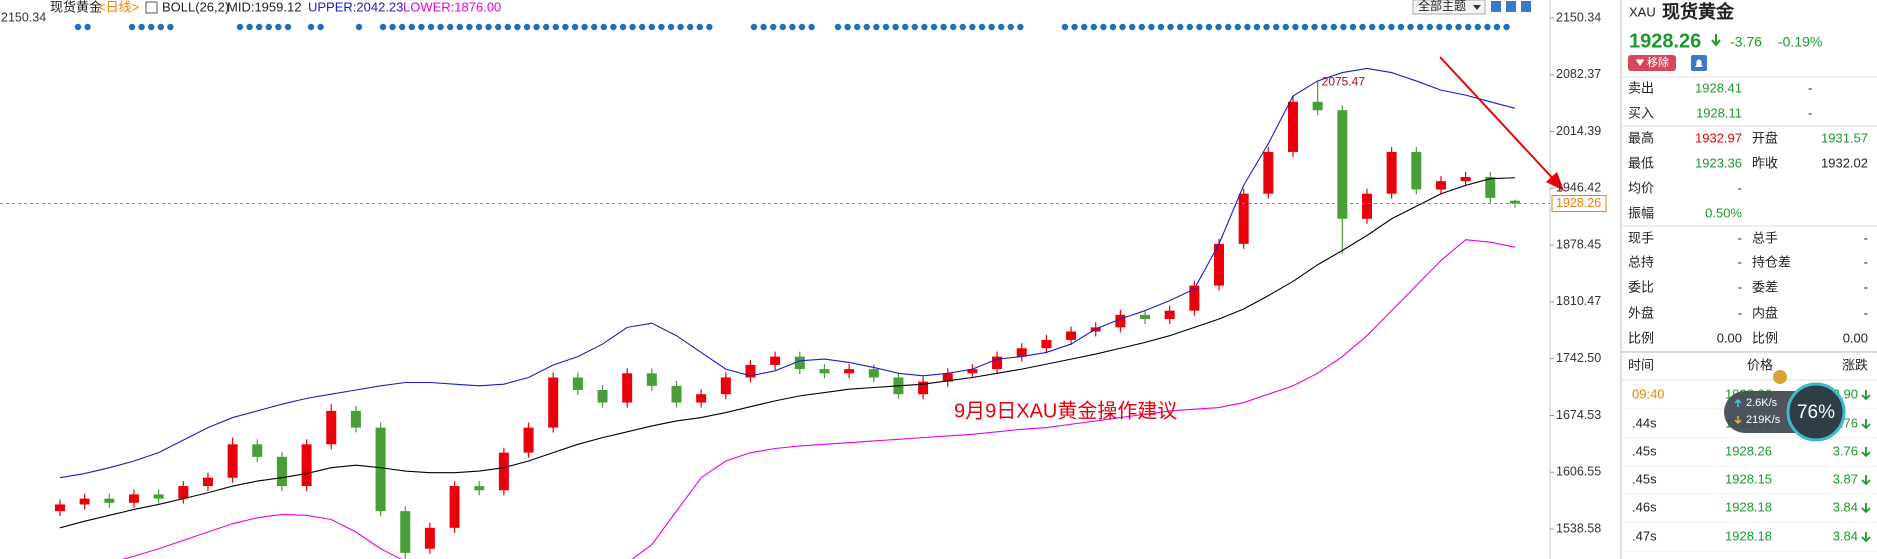 This screenshot has height=559, width=1877. Describe the element at coordinates (1719, 112) in the screenshot. I see `field-value: 1928.11` at that location.